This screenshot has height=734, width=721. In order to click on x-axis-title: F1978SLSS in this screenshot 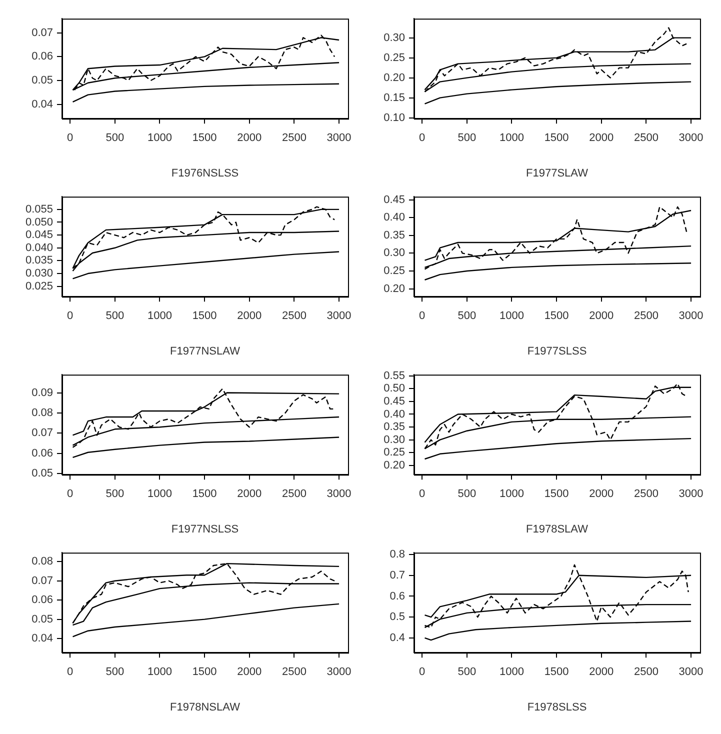, I will do `click(557, 707)`.